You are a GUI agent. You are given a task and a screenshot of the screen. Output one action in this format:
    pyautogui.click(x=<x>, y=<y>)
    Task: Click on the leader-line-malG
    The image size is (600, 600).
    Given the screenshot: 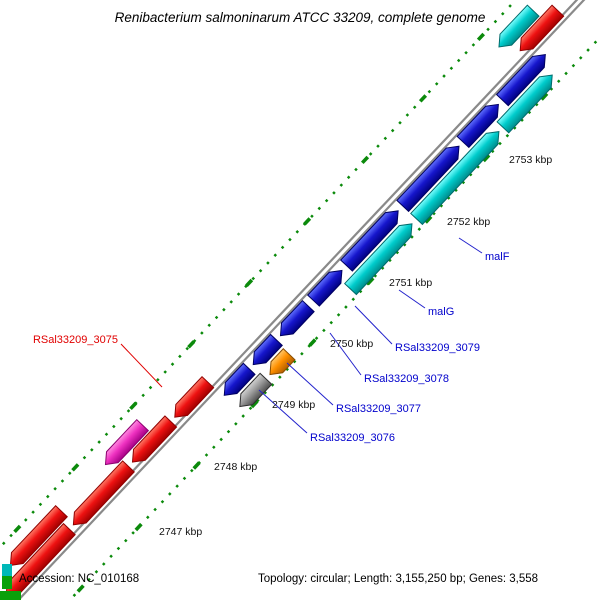 What is the action you would take?
    pyautogui.click(x=412, y=299)
    